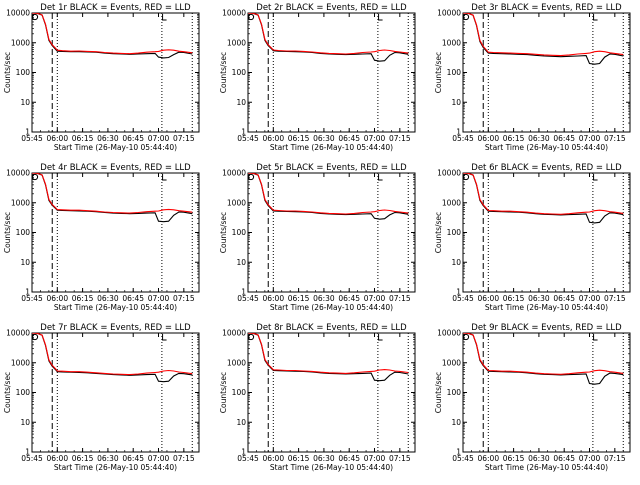 This screenshot has height=485, width=640. I want to click on plot-title: Det 3r BLACK = Events, RED = LLD, so click(546, 8).